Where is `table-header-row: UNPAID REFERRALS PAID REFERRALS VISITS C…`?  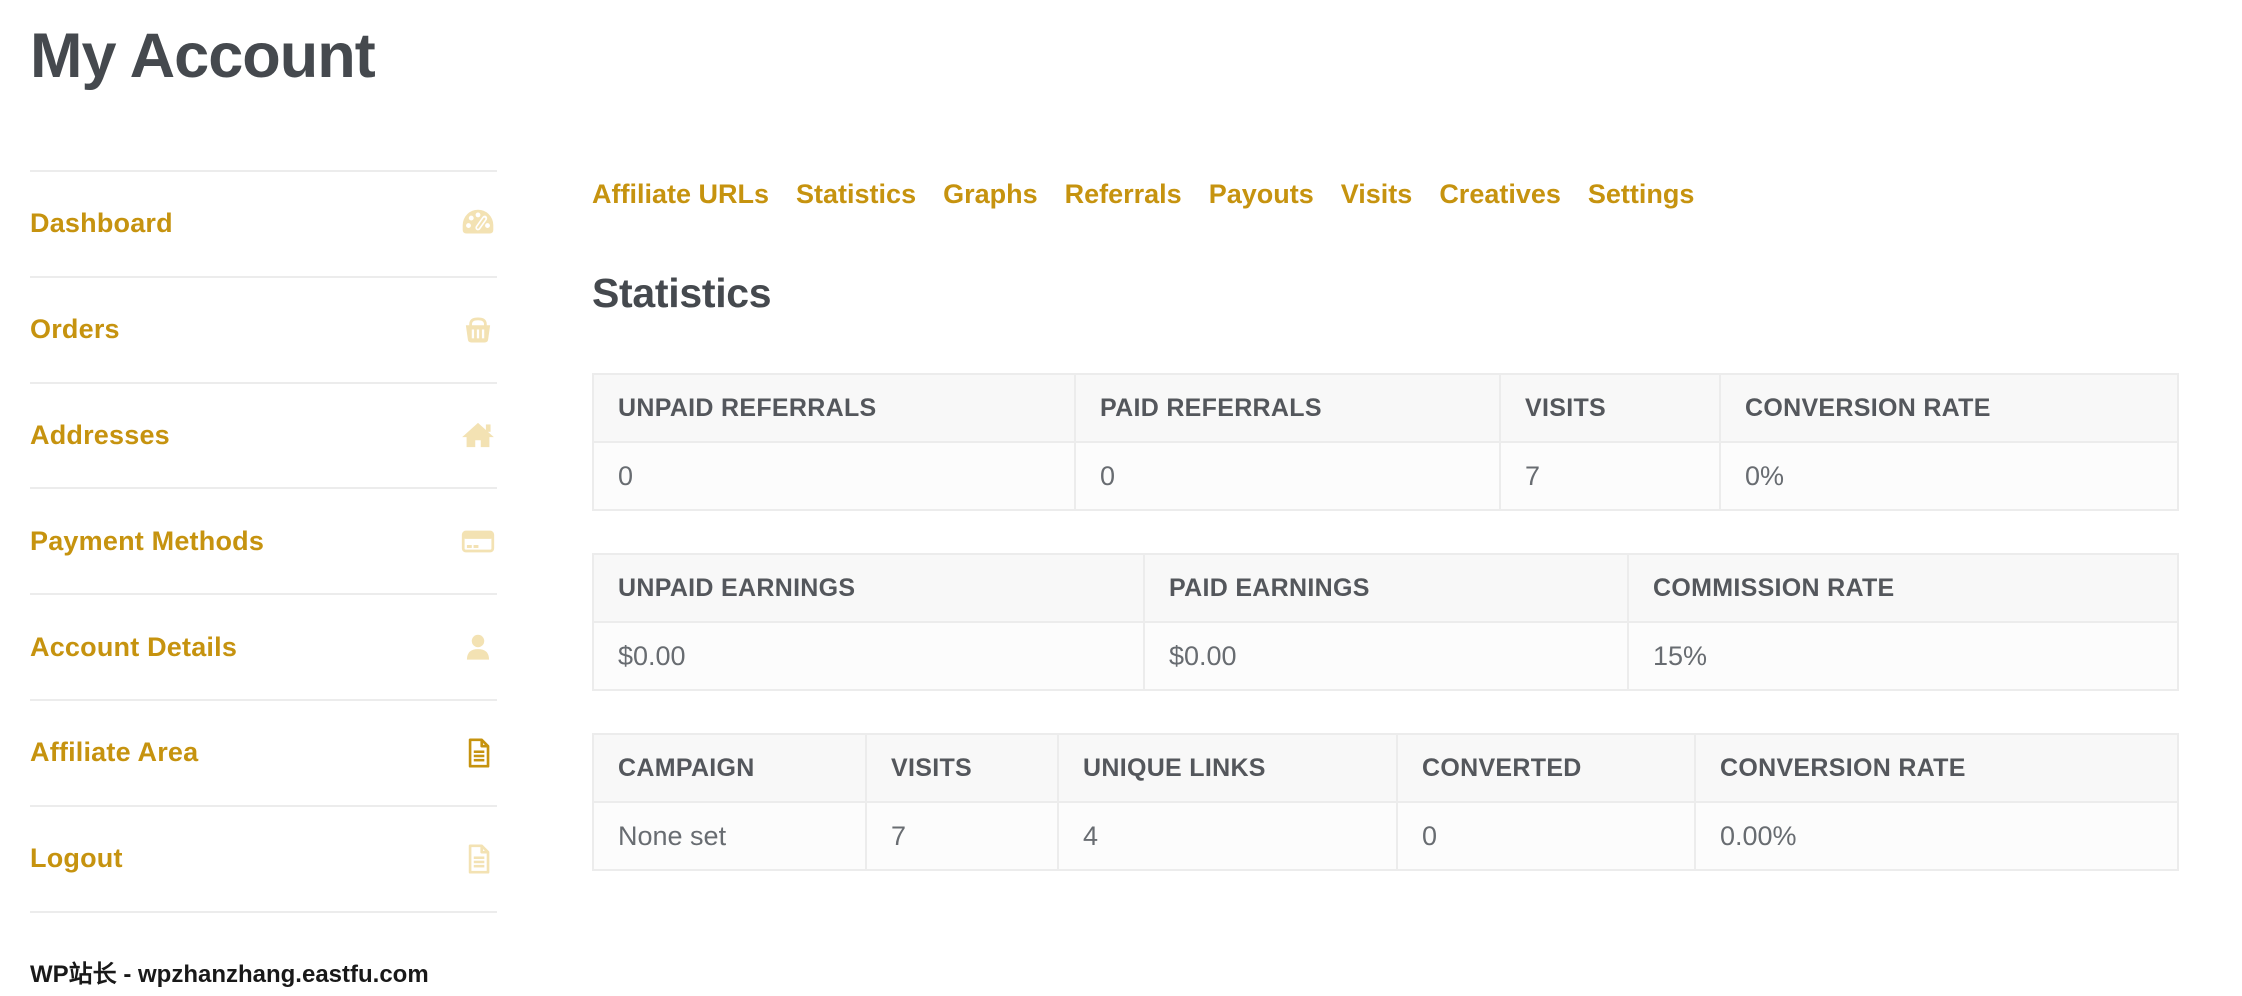
table-header-row: UNPAID REFERRALS PAID REFERRALS VISITS C… is located at coordinates (1385, 408).